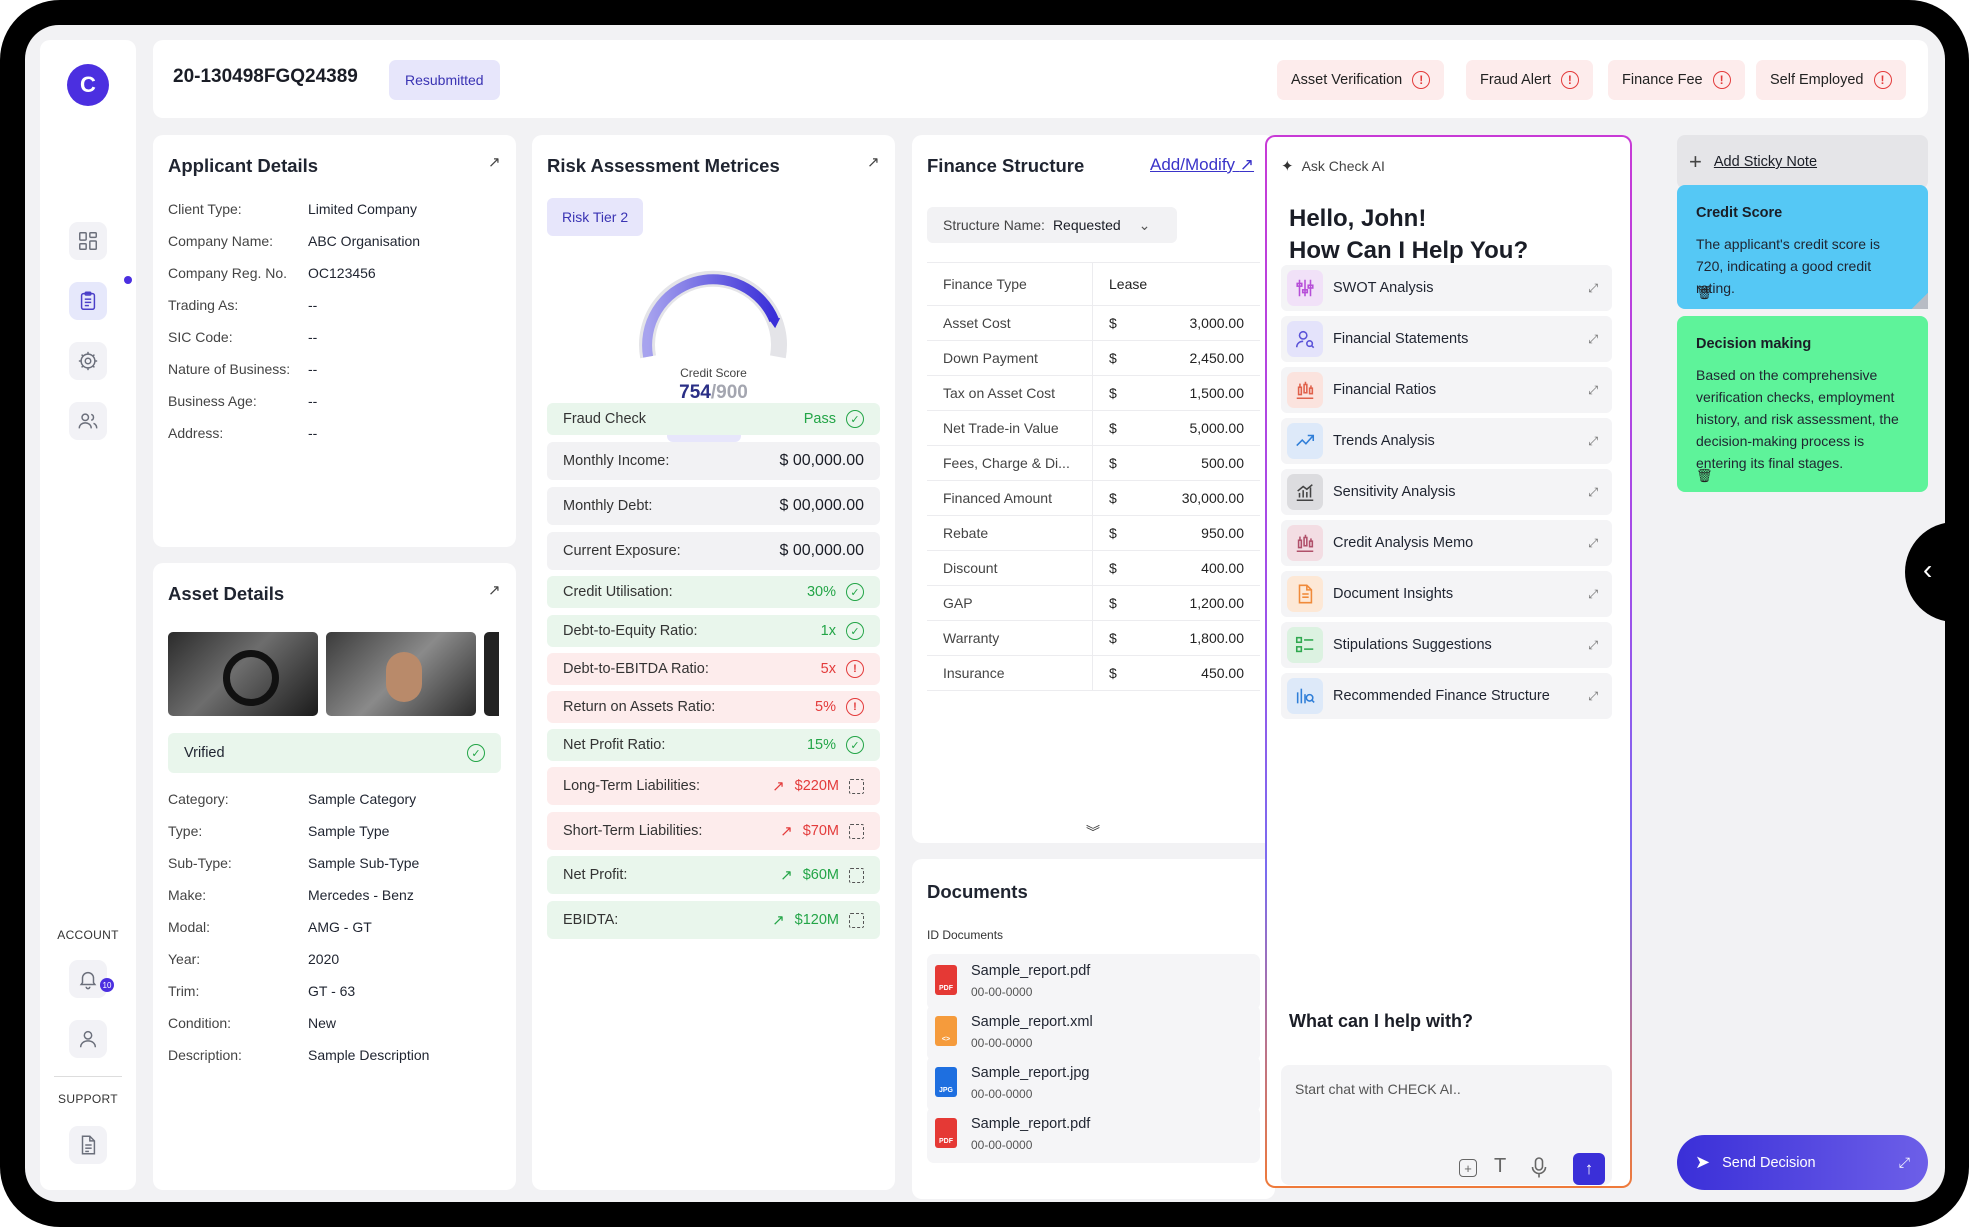 Image resolution: width=1969 pixels, height=1227 pixels. What do you see at coordinates (1925, 572) in the screenshot?
I see `collapse-panel-tab: ‹` at bounding box center [1925, 572].